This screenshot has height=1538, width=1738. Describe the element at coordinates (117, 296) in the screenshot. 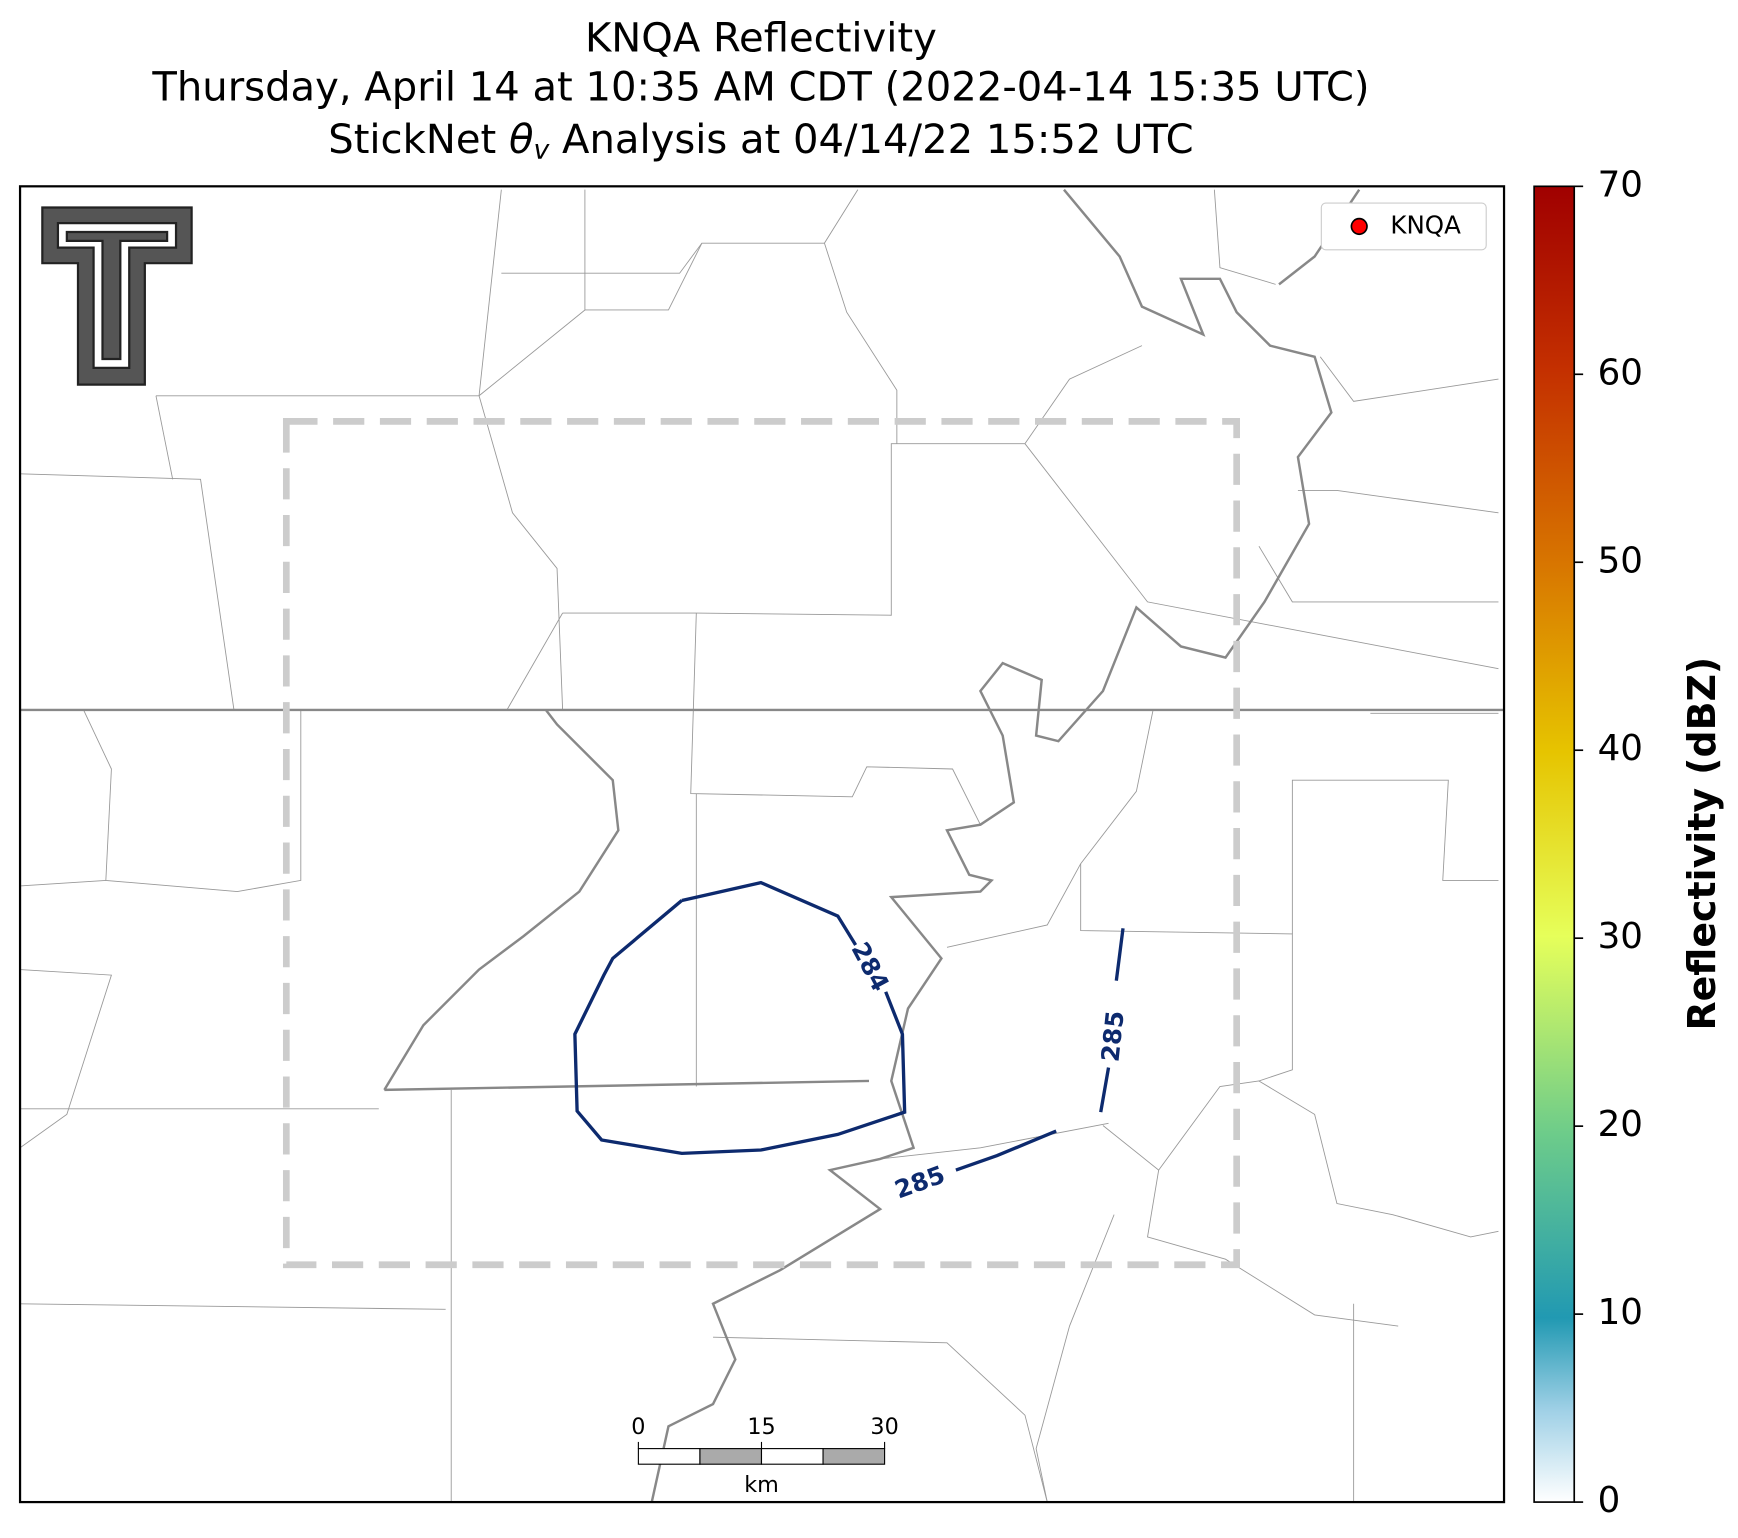

I see `logo` at that location.